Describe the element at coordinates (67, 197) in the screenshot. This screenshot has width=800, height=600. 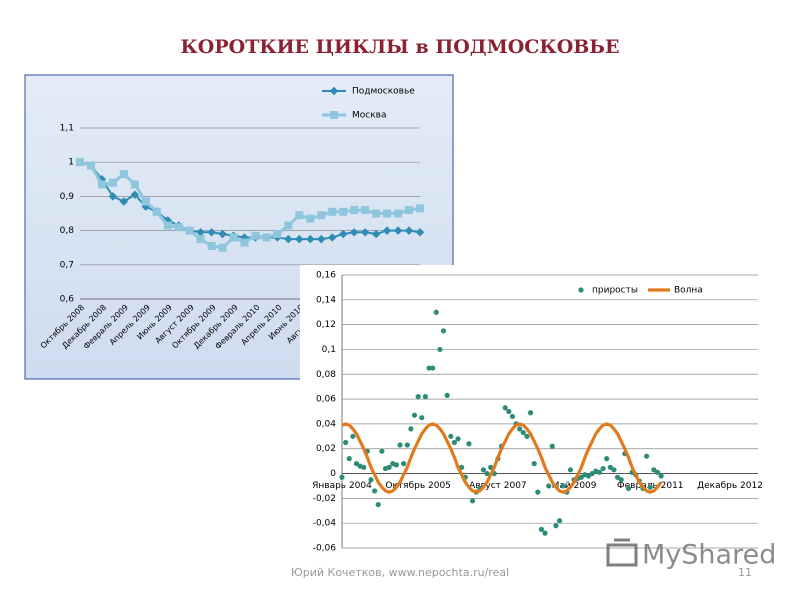
I see `y-tick-label: 0,9` at that location.